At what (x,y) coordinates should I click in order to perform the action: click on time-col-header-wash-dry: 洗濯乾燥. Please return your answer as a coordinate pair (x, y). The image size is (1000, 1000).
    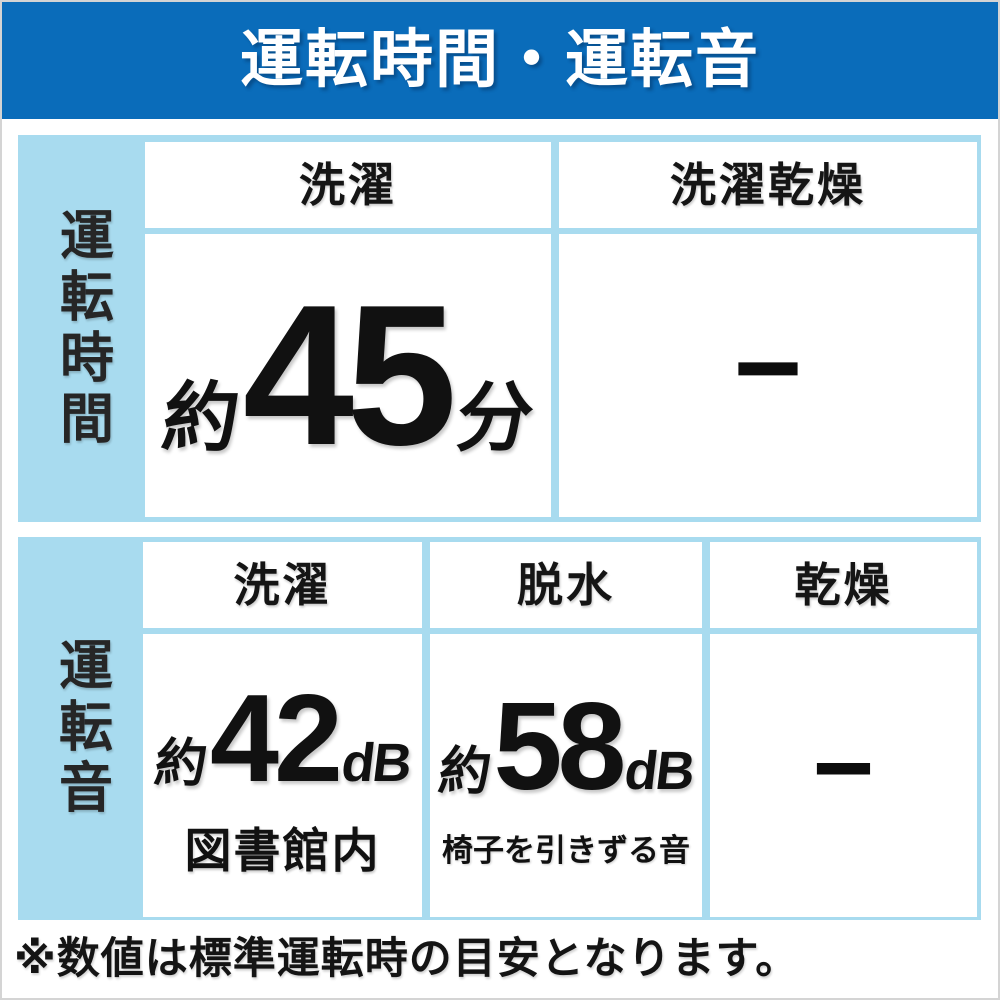
    Looking at the image, I should click on (768, 185).